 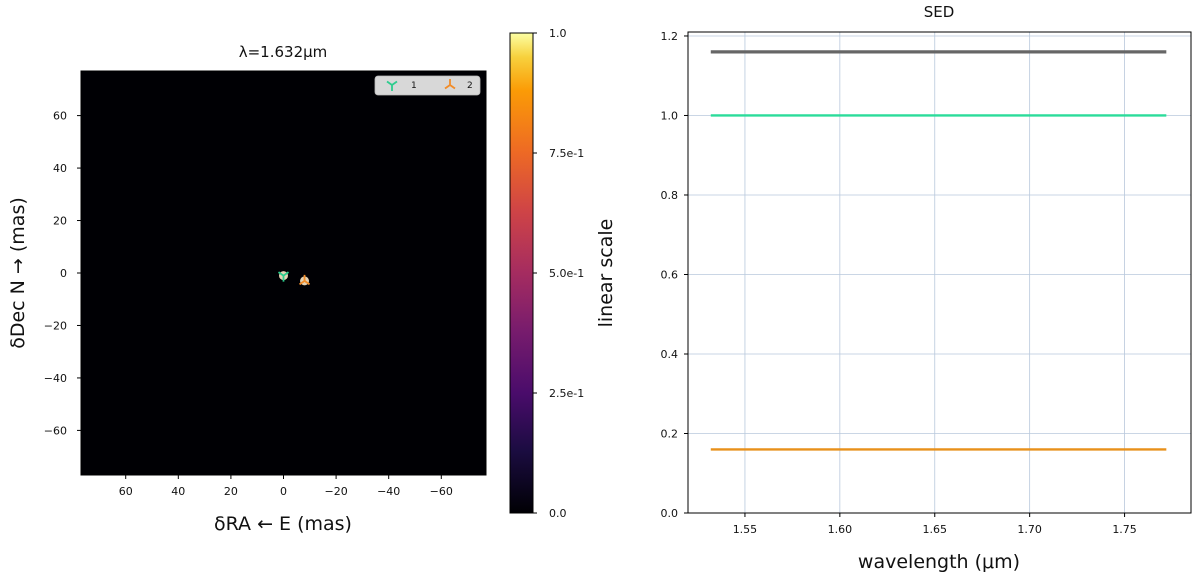 What do you see at coordinates (670, 513) in the screenshot?
I see `sed-y-tick-label: 0.0` at bounding box center [670, 513].